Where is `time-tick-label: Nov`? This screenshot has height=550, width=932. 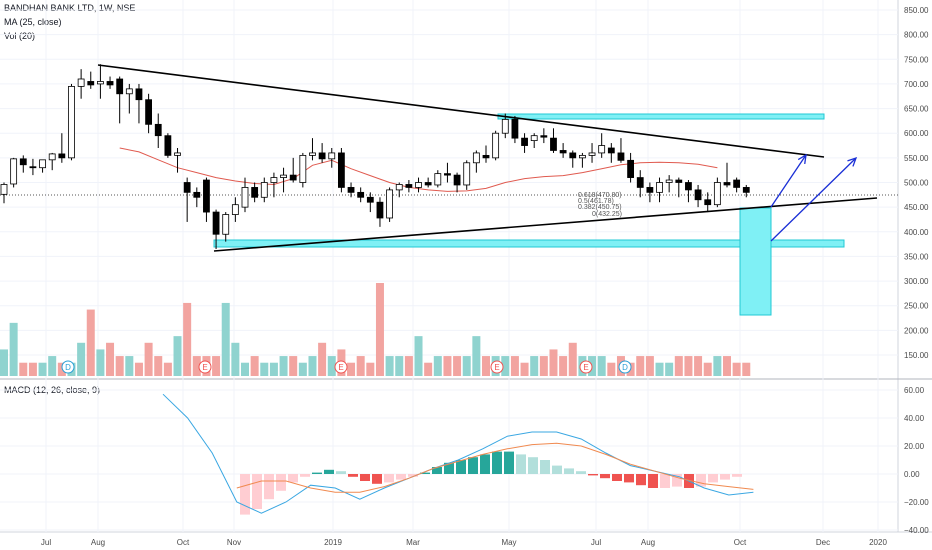
time-tick-label: Nov is located at coordinates (234, 542).